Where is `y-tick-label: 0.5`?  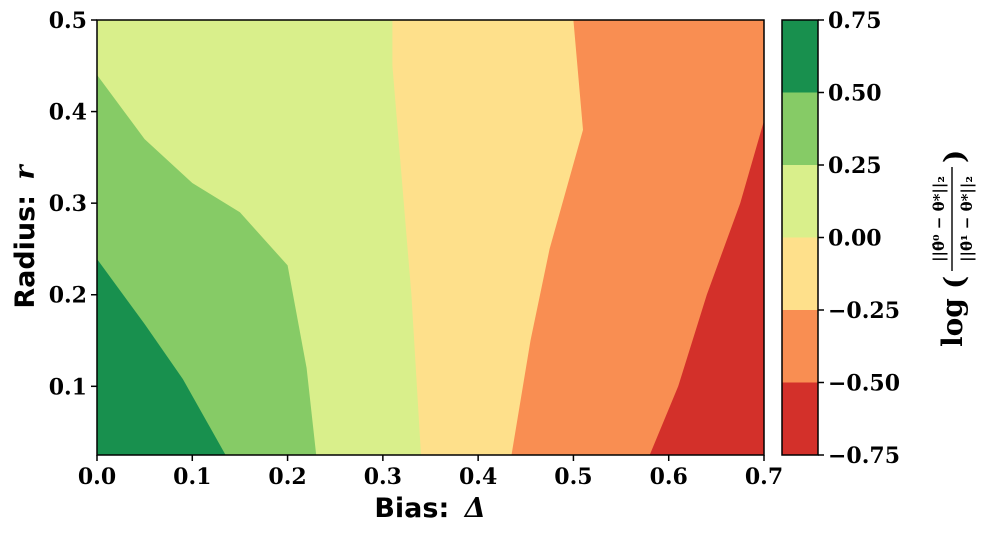 y-tick-label: 0.5 is located at coordinates (68, 21).